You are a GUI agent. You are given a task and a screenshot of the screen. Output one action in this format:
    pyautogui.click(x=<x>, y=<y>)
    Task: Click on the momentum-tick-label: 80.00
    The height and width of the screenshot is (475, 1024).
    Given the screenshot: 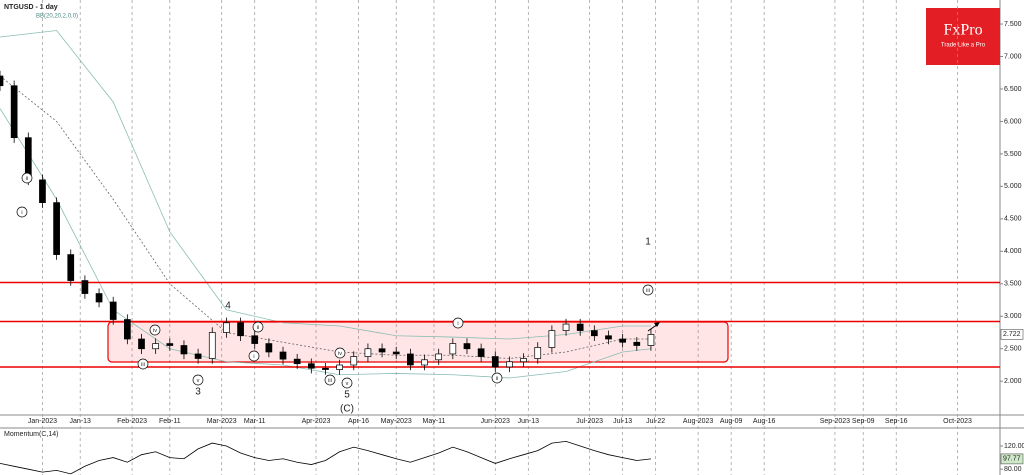 What is the action you would take?
    pyautogui.click(x=1013, y=469)
    